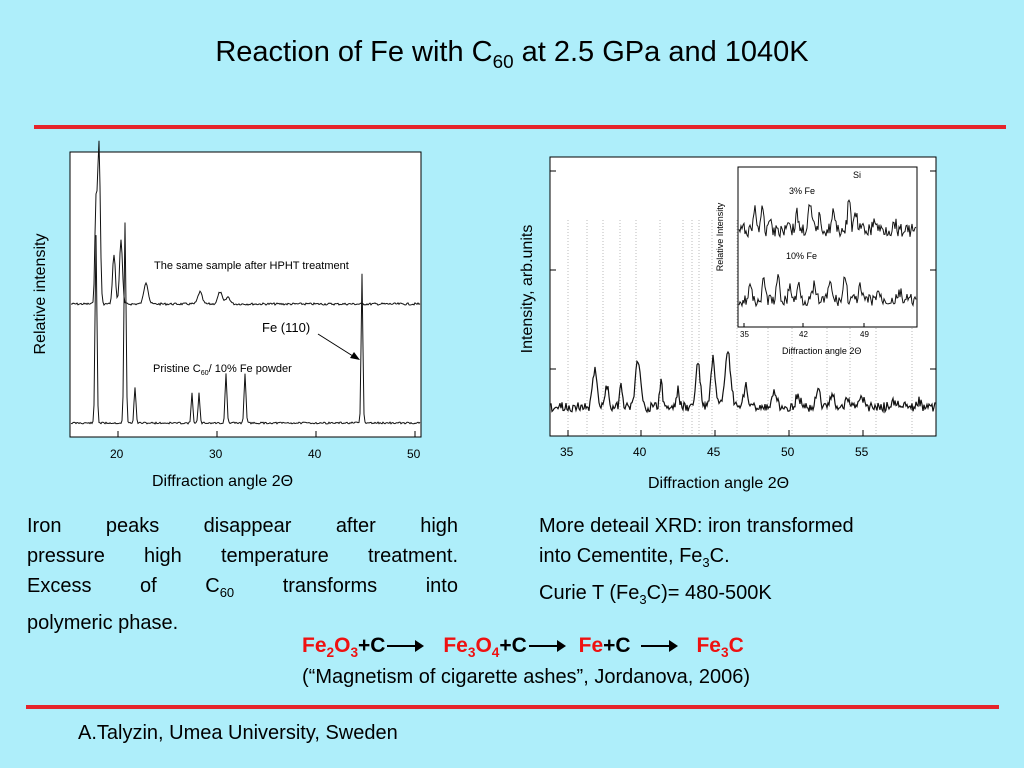 Image resolution: width=1024 pixels, height=768 pixels. I want to click on annotation-top: The same sample after HPHT treatment, so click(251, 266).